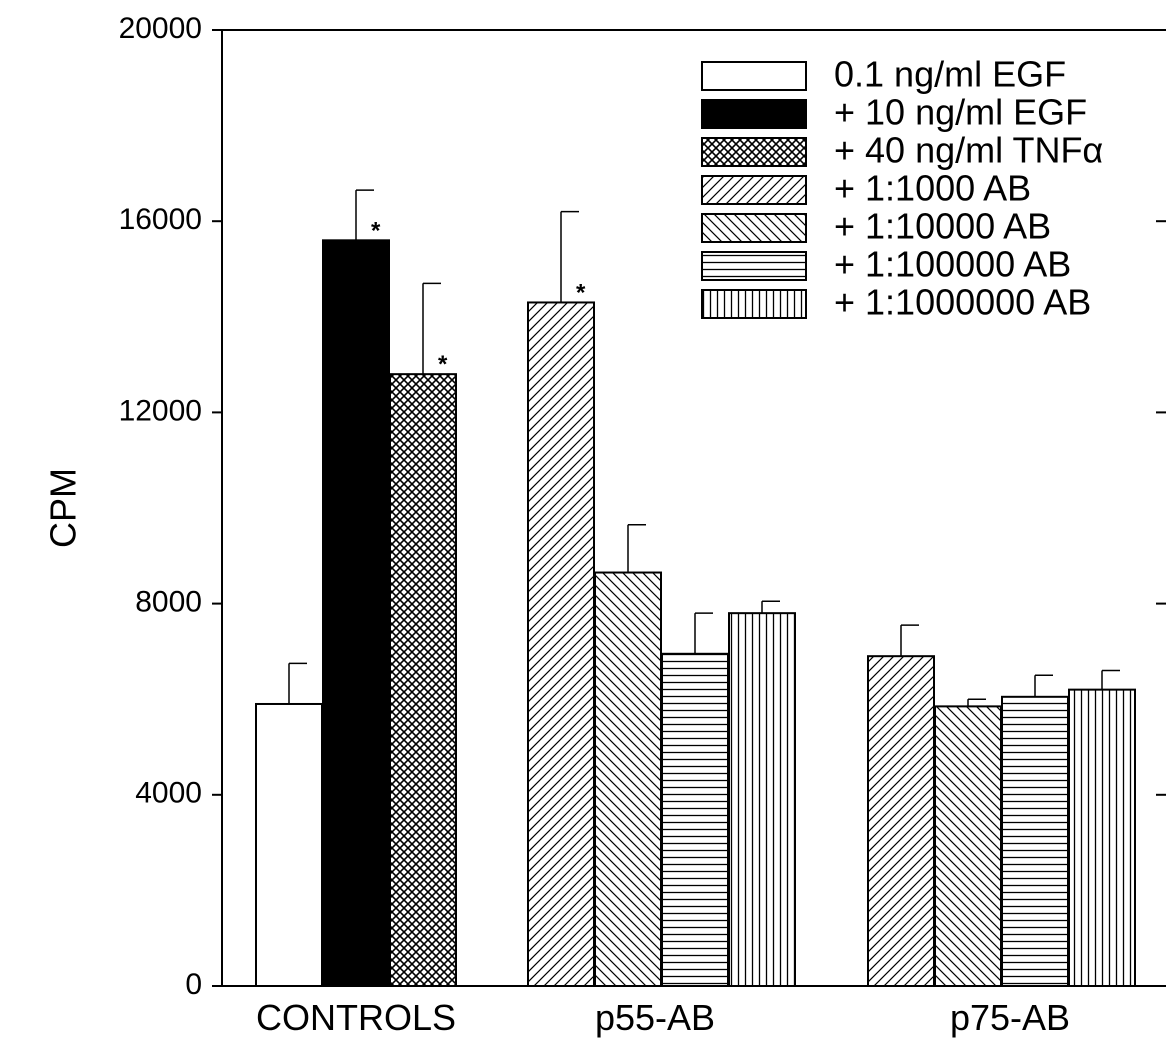 The image size is (1166, 1042). Describe the element at coordinates (942, 226) in the screenshot. I see `legend-label: + 1:10000 AB` at that location.